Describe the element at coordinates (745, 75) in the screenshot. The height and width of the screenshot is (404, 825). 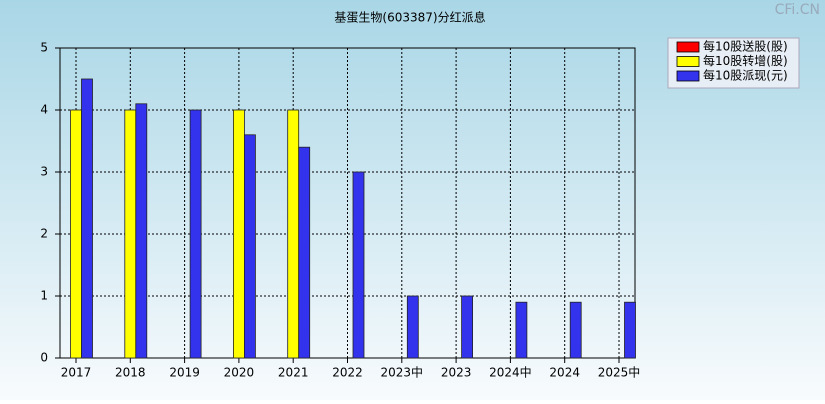
I see `legend-label: 每10股派现(元)` at that location.